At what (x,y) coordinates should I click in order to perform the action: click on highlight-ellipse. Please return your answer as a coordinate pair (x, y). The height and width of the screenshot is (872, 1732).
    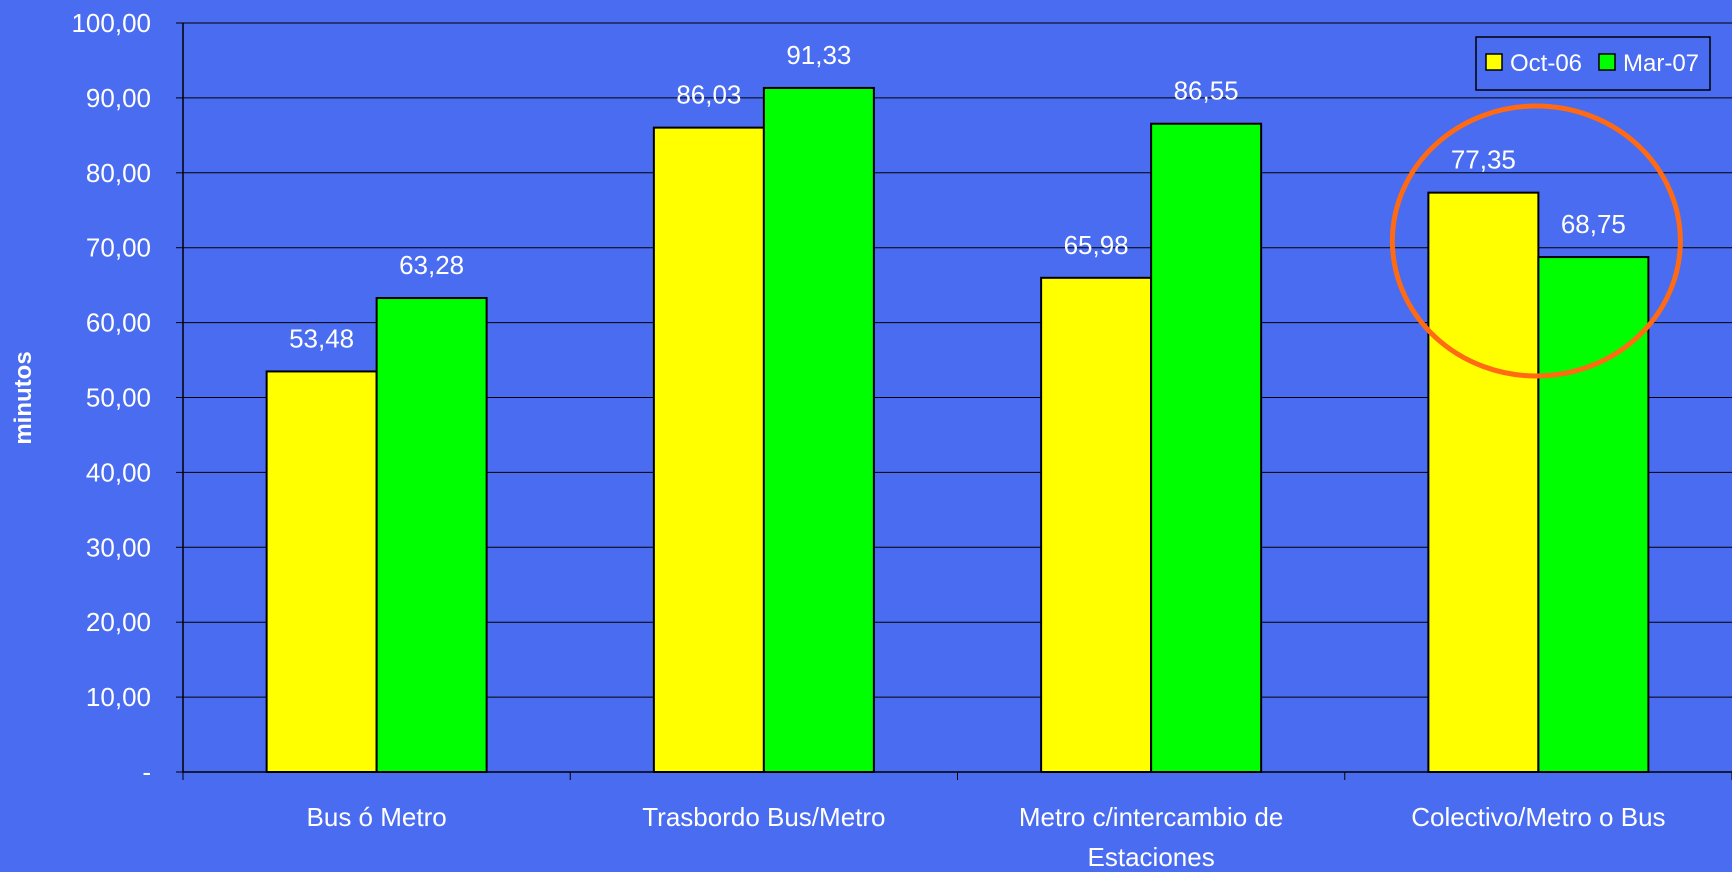
    Looking at the image, I should click on (1536, 241).